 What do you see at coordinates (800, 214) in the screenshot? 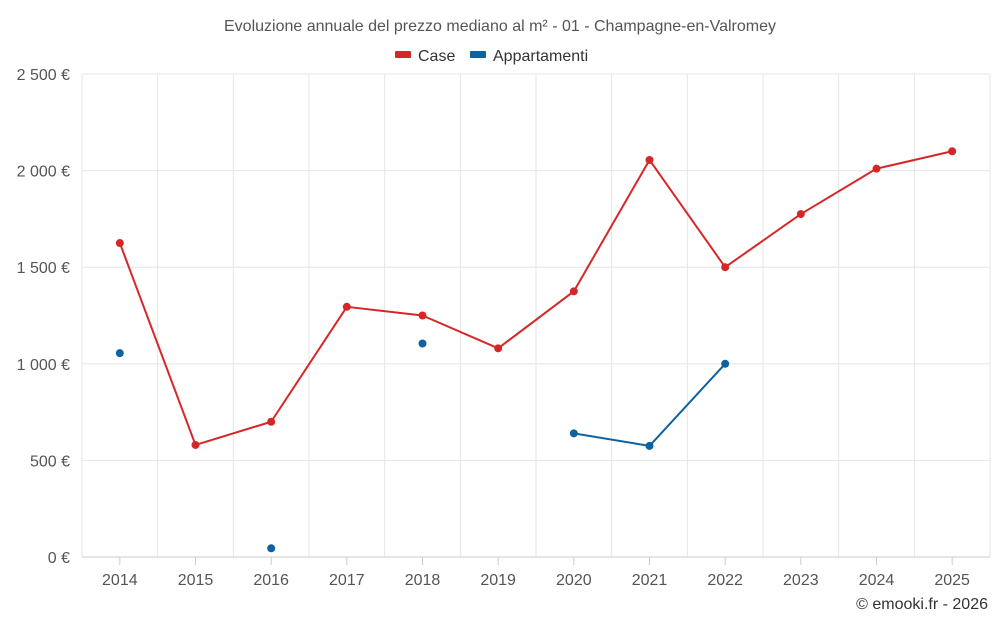
I see `data-point-case-2023` at bounding box center [800, 214].